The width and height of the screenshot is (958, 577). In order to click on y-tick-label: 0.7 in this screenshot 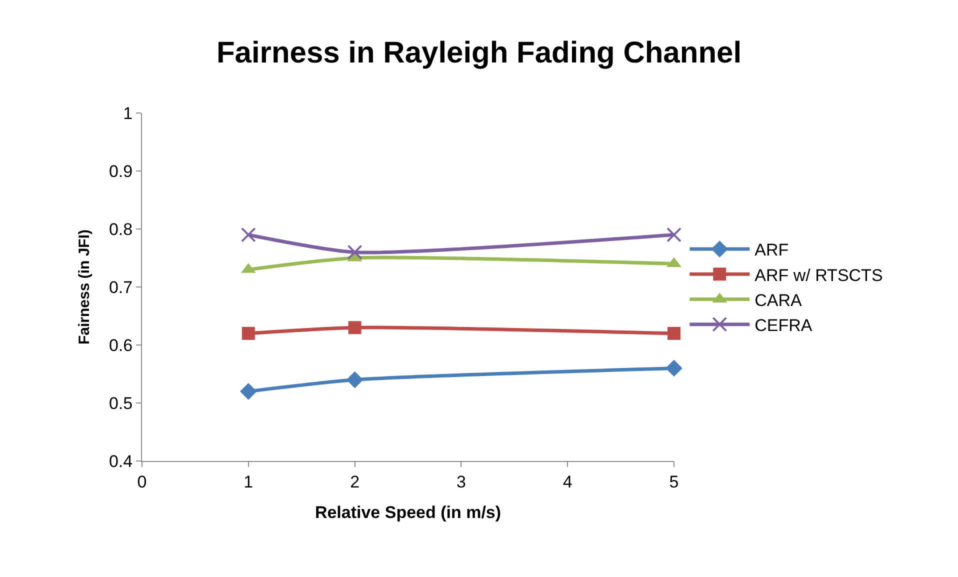, I will do `click(120, 287)`.